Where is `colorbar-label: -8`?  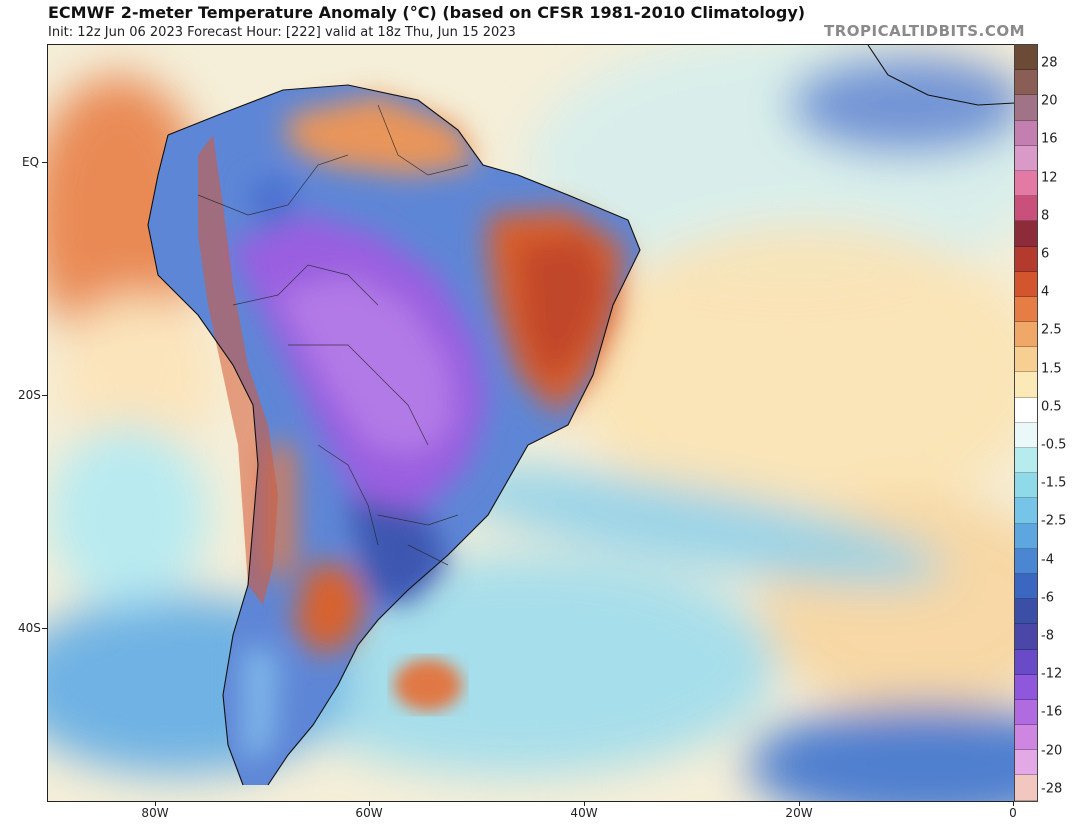
colorbar-label: -8 is located at coordinates (1047, 636).